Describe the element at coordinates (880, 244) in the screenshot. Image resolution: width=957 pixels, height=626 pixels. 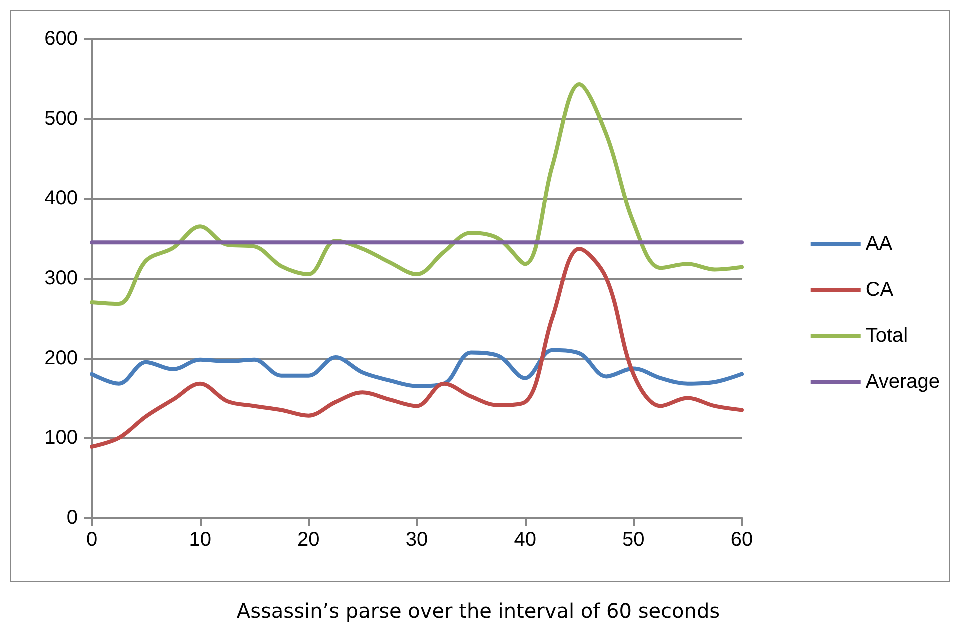
I see `legend-label: AA` at that location.